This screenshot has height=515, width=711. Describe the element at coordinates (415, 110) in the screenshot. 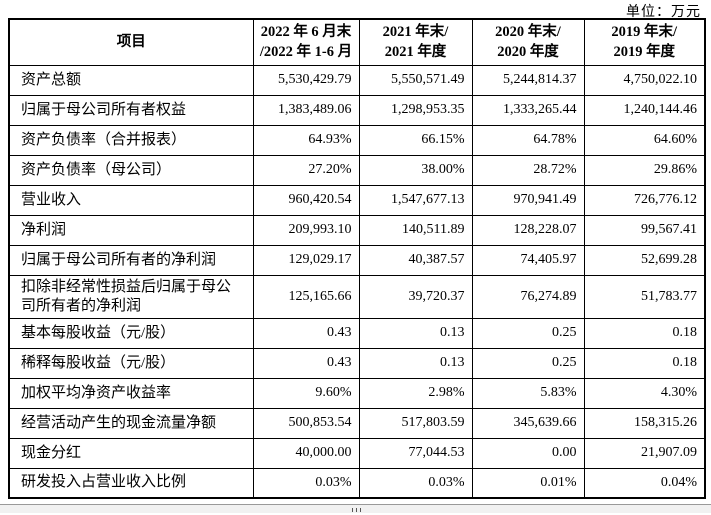

I see `value-cell-2021: 1,298,953.35` at that location.